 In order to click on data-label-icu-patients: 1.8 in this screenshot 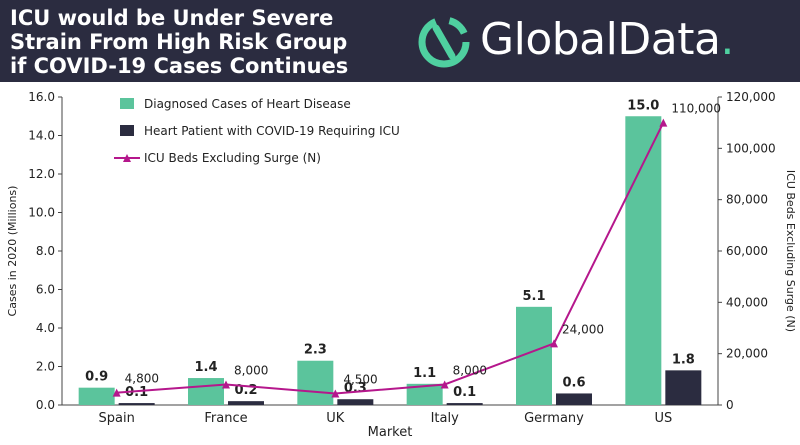, I will do `click(683, 359)`.